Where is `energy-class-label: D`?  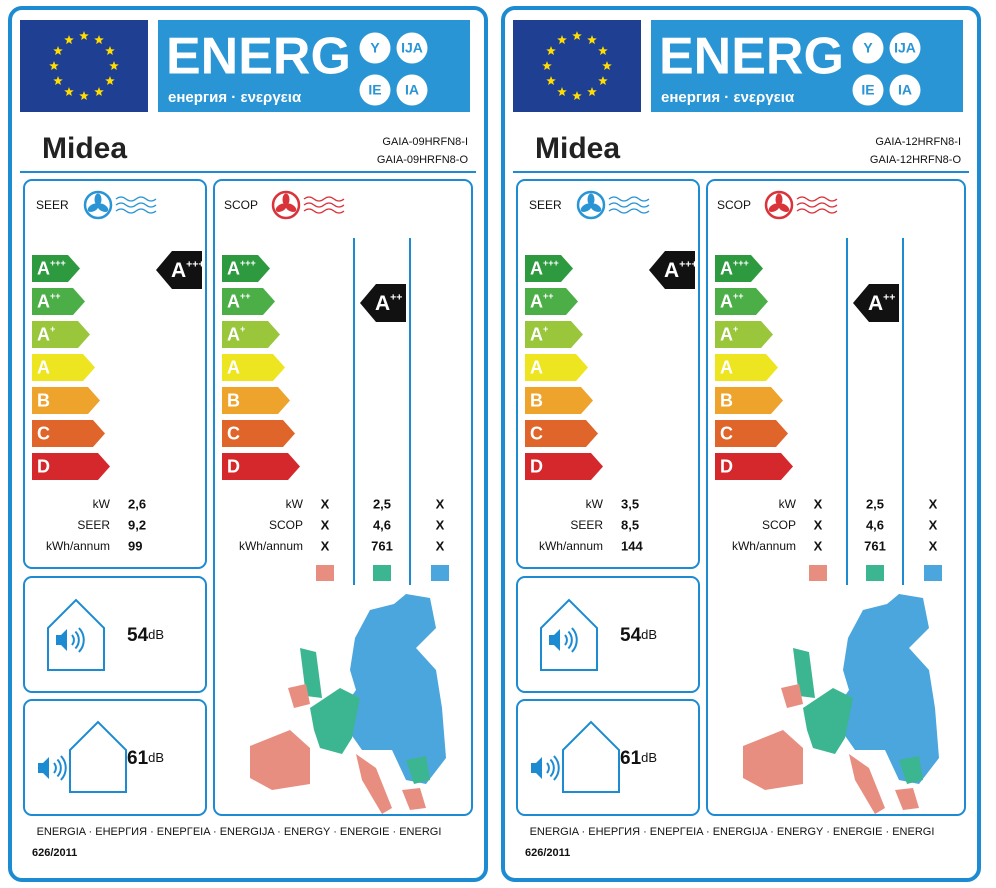 energy-class-label: D is located at coordinates (43, 466).